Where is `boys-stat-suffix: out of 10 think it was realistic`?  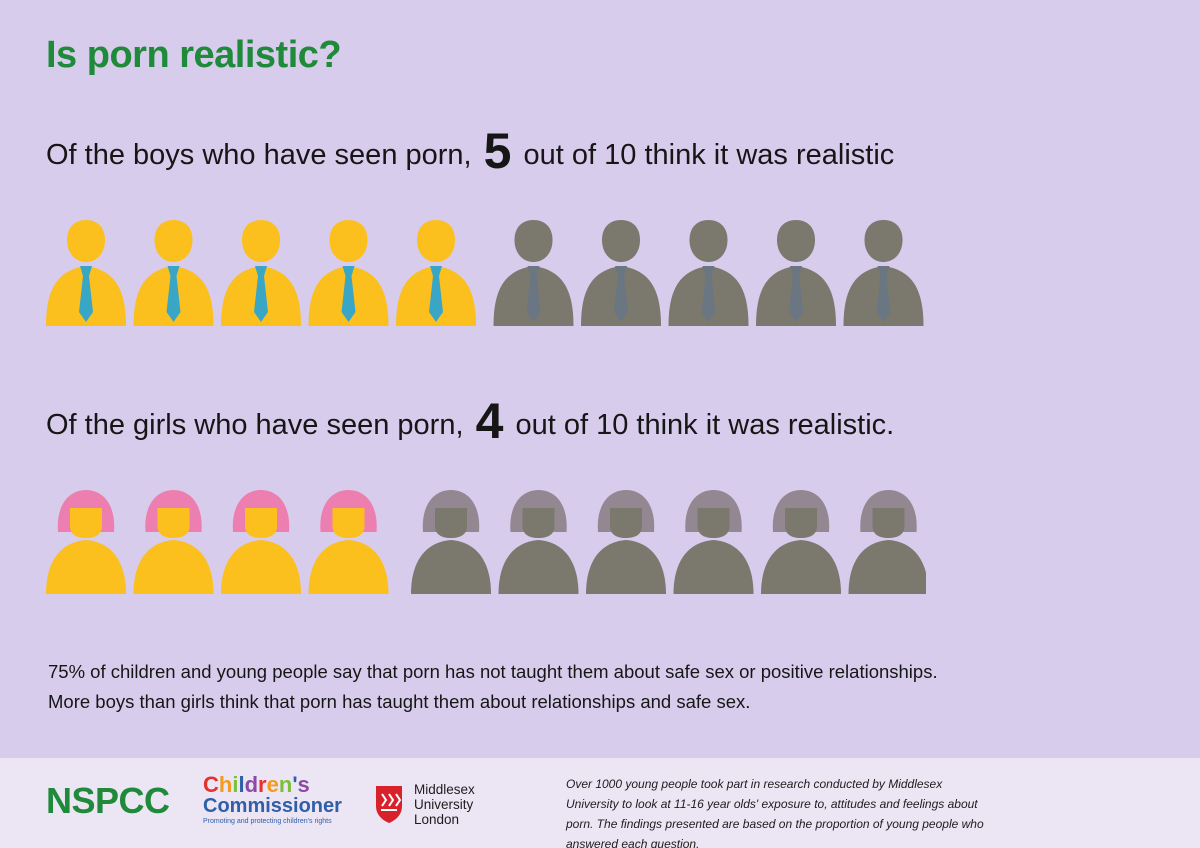 boys-stat-suffix: out of 10 think it was realistic is located at coordinates (709, 155).